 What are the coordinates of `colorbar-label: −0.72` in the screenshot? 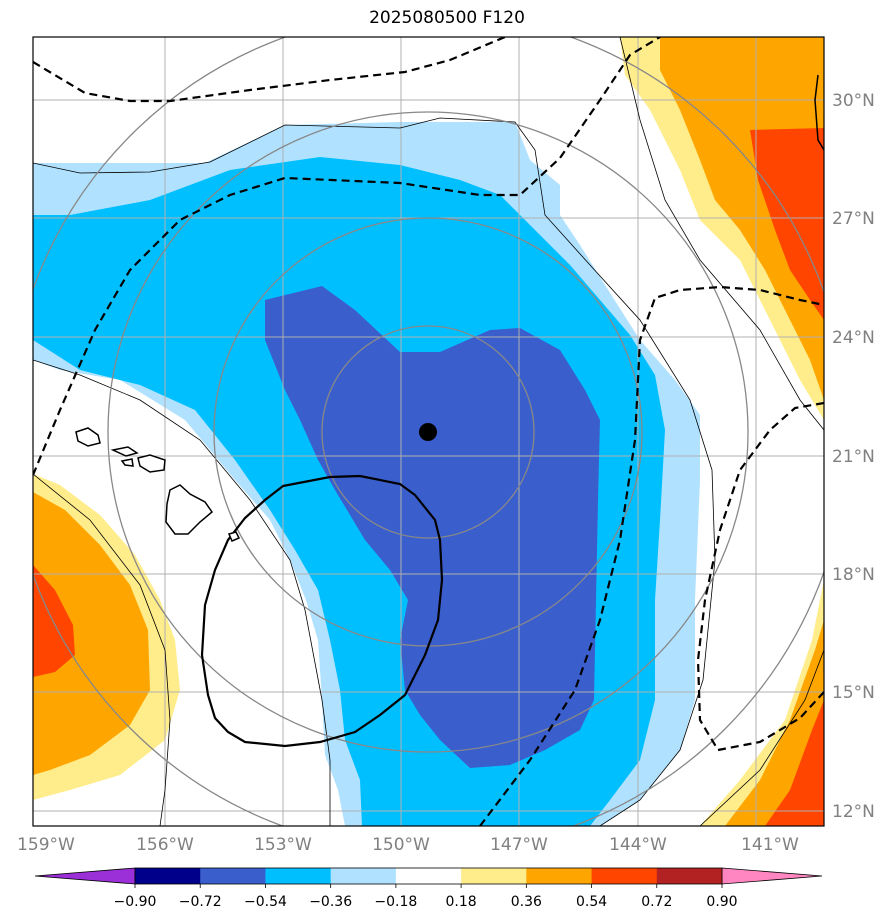 It's located at (200, 902).